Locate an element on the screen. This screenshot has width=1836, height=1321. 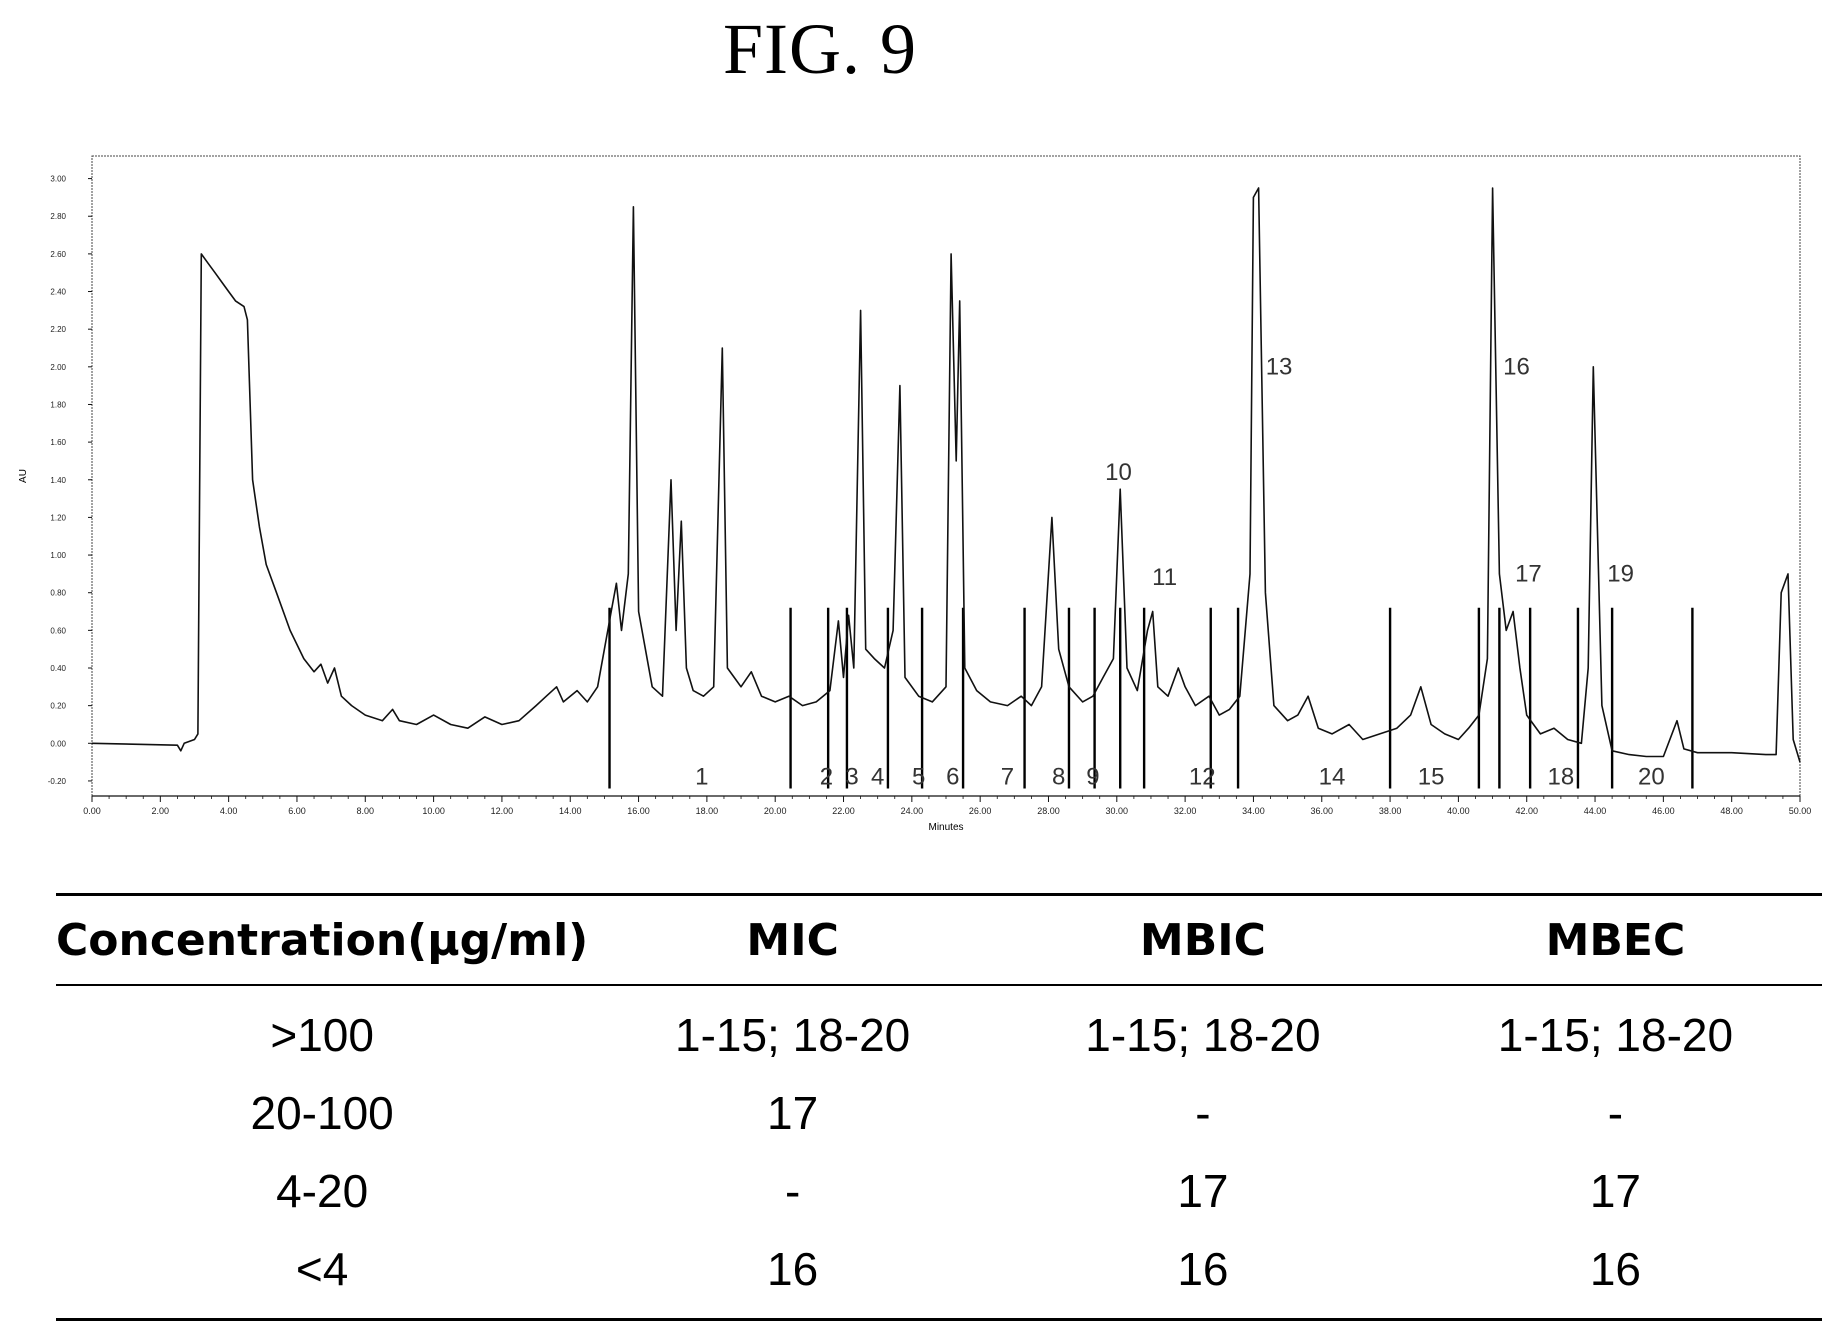
peak-label: 8 is located at coordinates (1058, 777).